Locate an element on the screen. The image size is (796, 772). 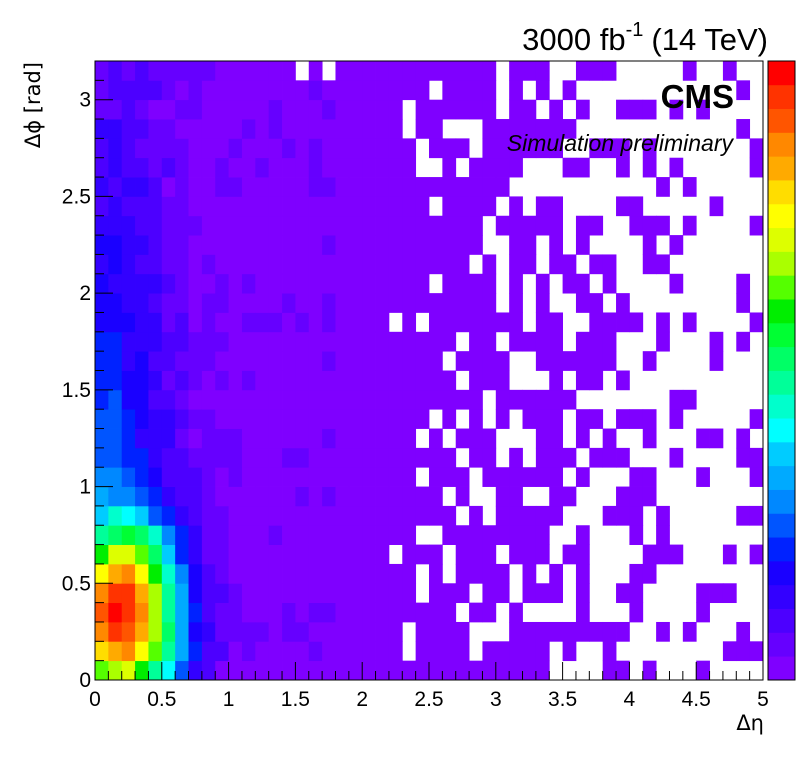
color-palette is located at coordinates (781, 370).